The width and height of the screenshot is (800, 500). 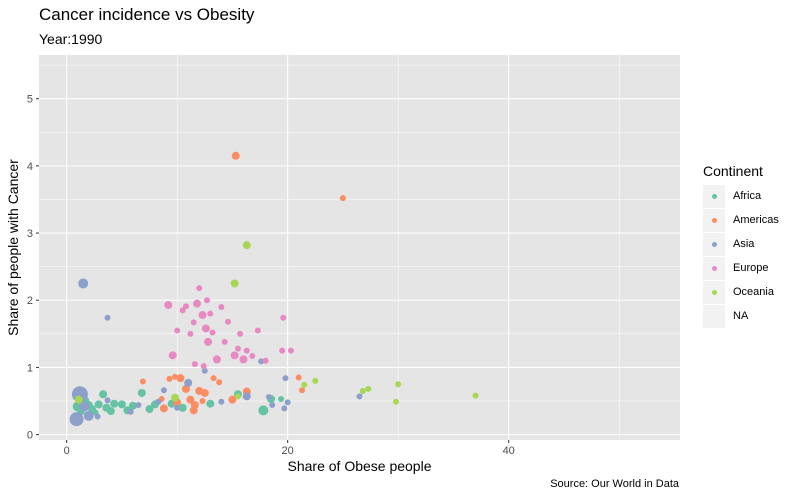 I want to click on x-axis-label: Share of Obese people, so click(x=360, y=466).